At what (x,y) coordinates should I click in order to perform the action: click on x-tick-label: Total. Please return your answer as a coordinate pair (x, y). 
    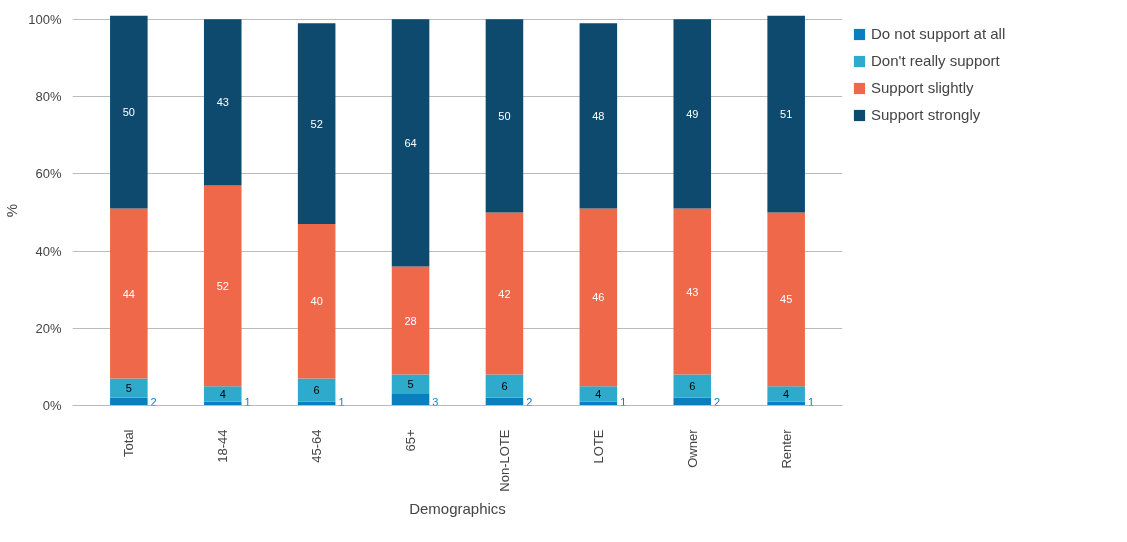
    Looking at the image, I should click on (129, 443).